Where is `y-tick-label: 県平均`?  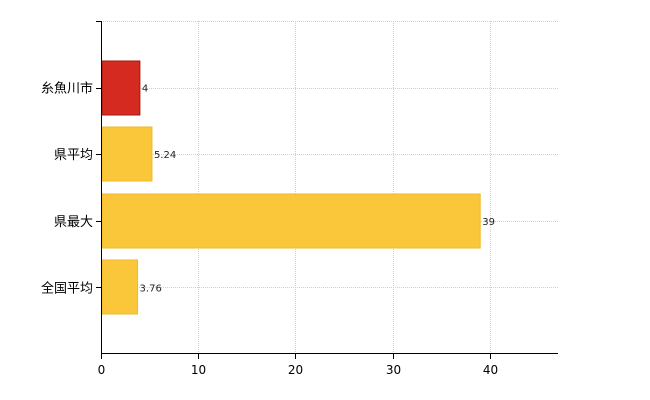
y-tick-label: 県平均 is located at coordinates (73, 155).